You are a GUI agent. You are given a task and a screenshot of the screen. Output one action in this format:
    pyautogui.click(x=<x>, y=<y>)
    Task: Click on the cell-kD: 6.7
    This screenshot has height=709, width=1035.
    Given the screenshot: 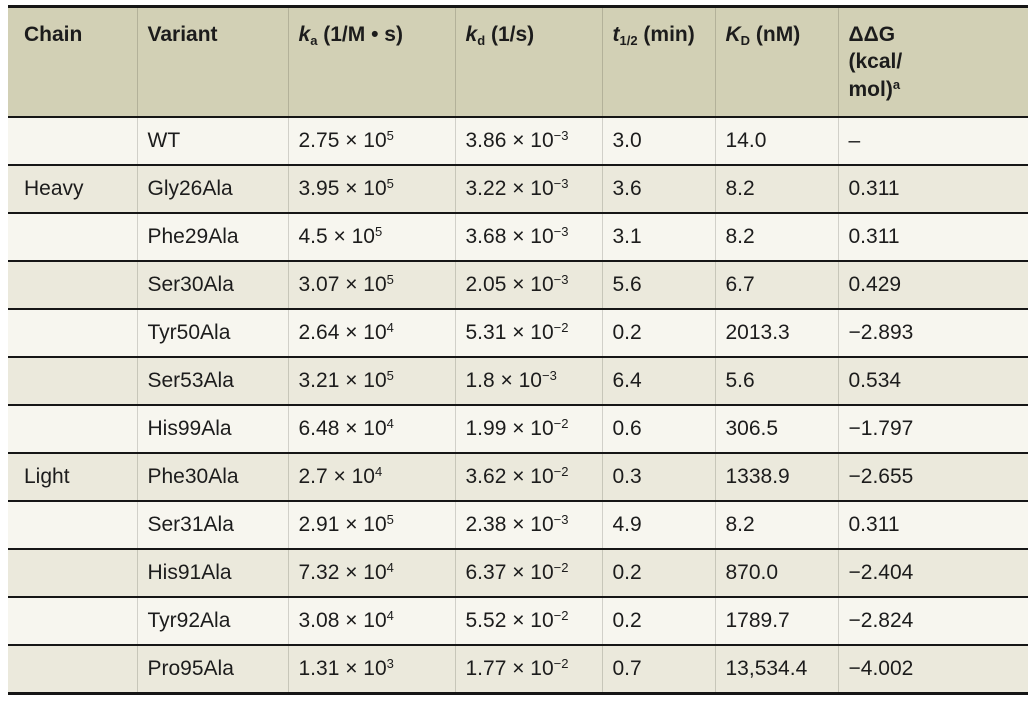 What is the action you would take?
    pyautogui.click(x=776, y=285)
    